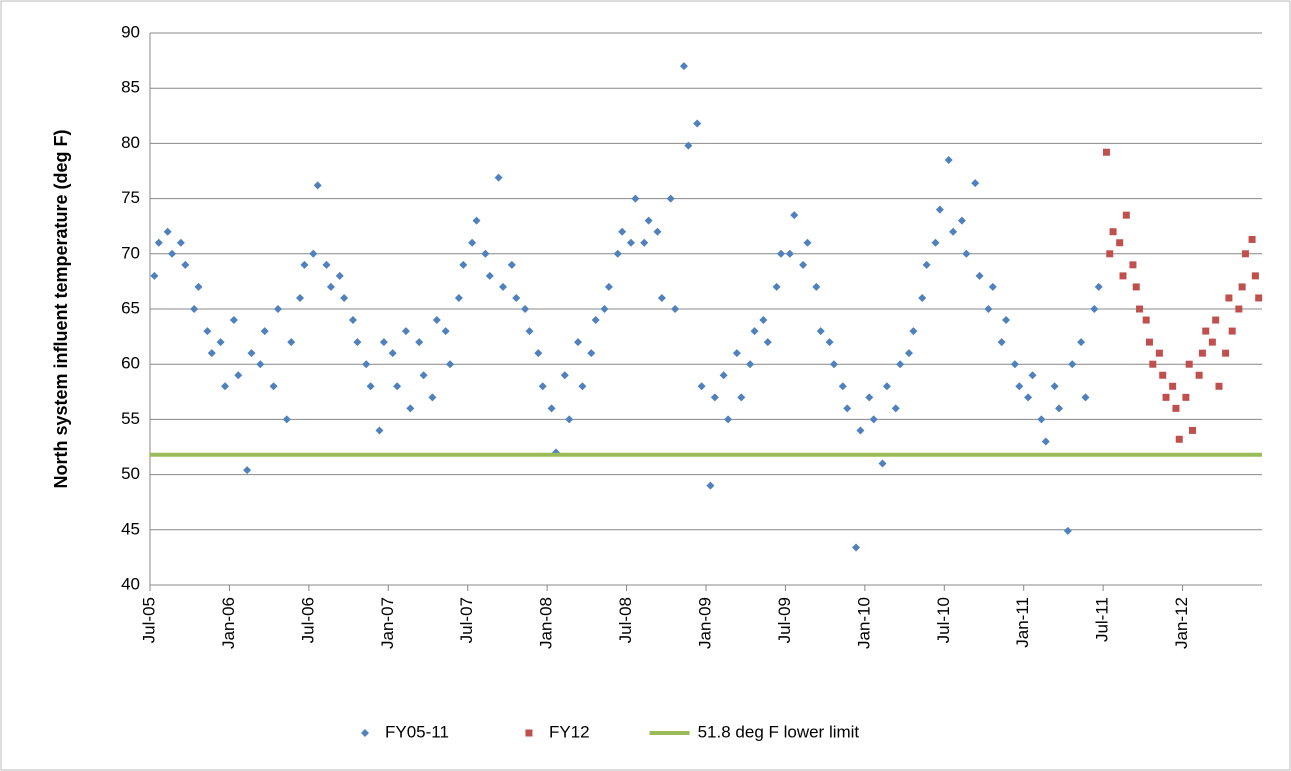 This screenshot has height=771, width=1291. I want to click on y-tick-label: 65, so click(130, 307).